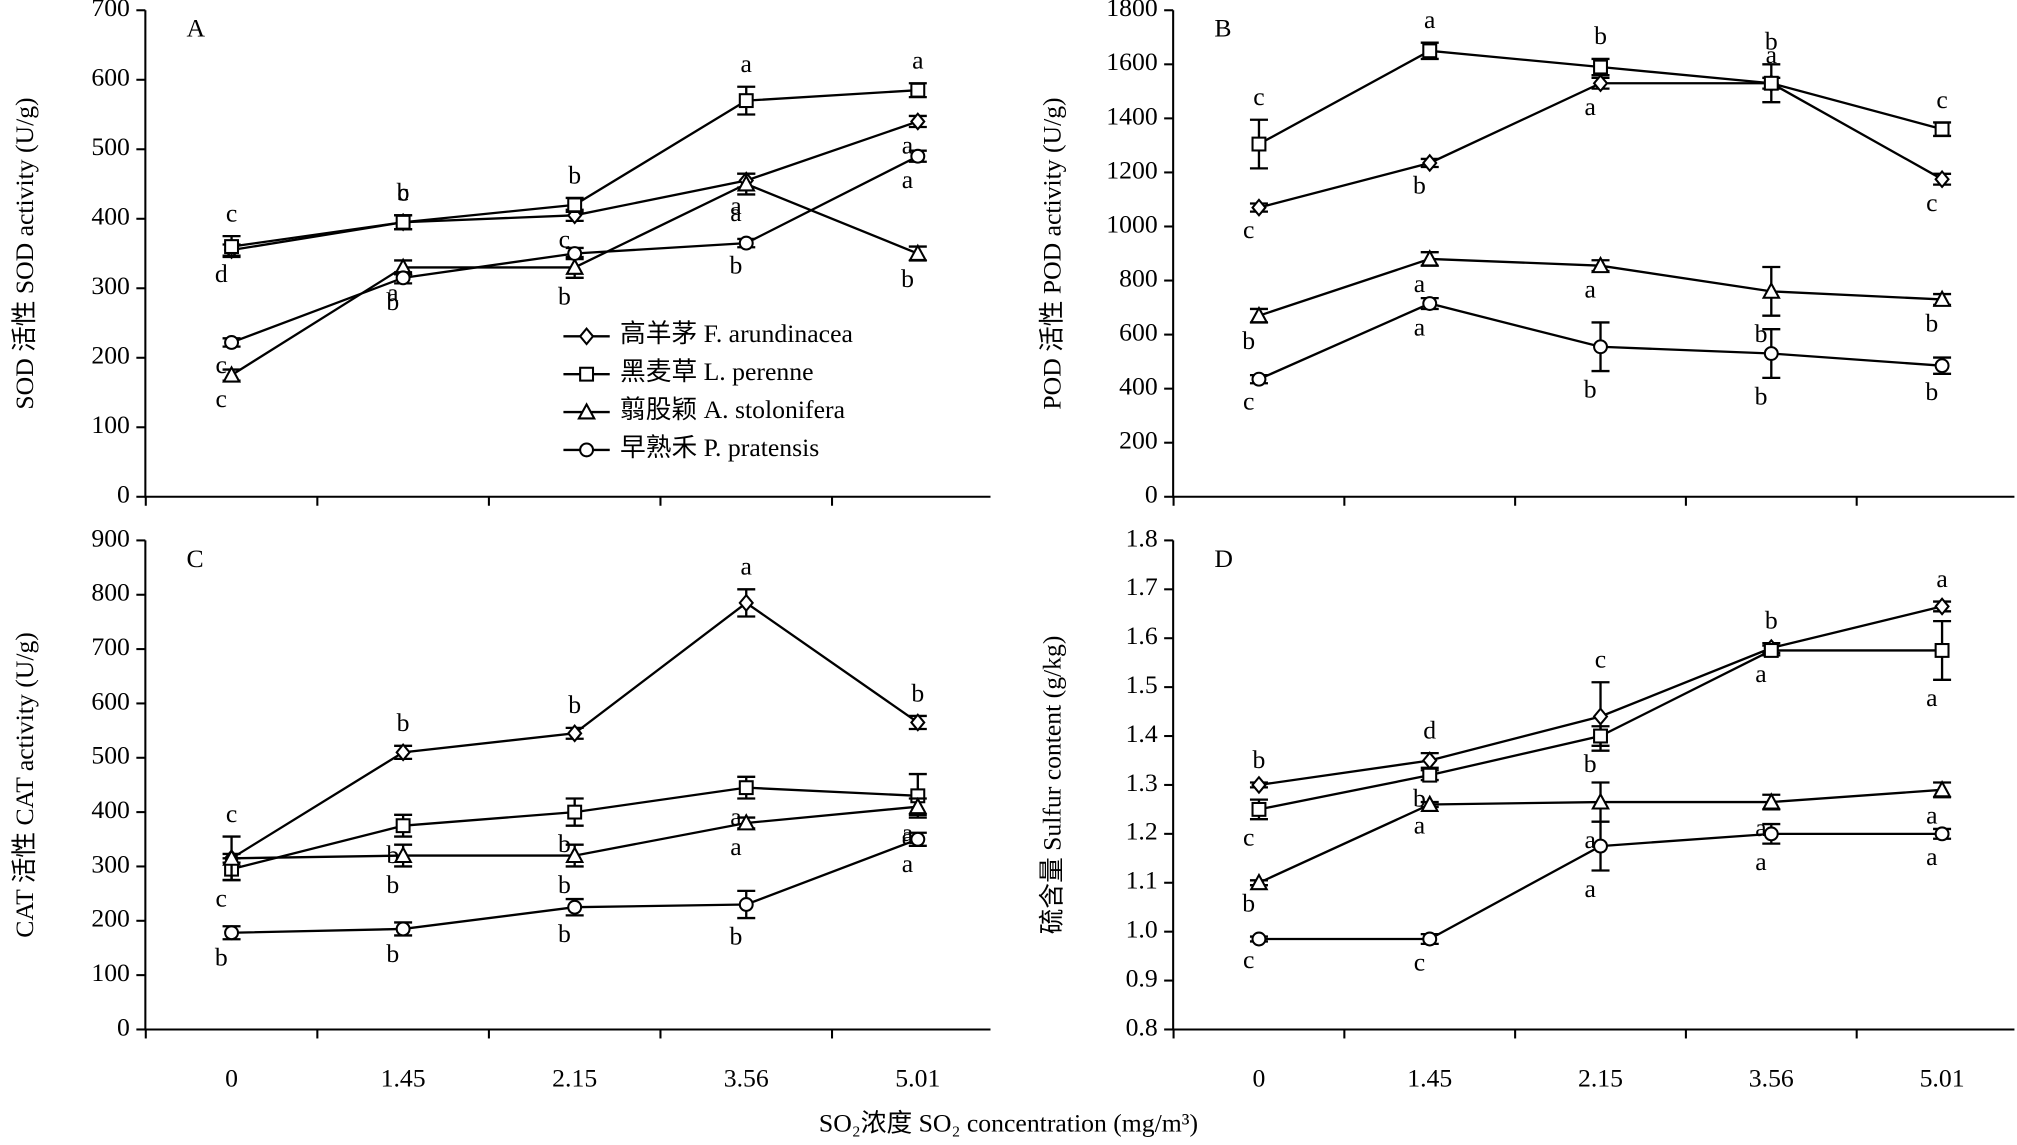 Image resolution: width=2017 pixels, height=1145 pixels. Describe the element at coordinates (1142, 880) in the screenshot. I see `y-tick-label: 1.1` at that location.